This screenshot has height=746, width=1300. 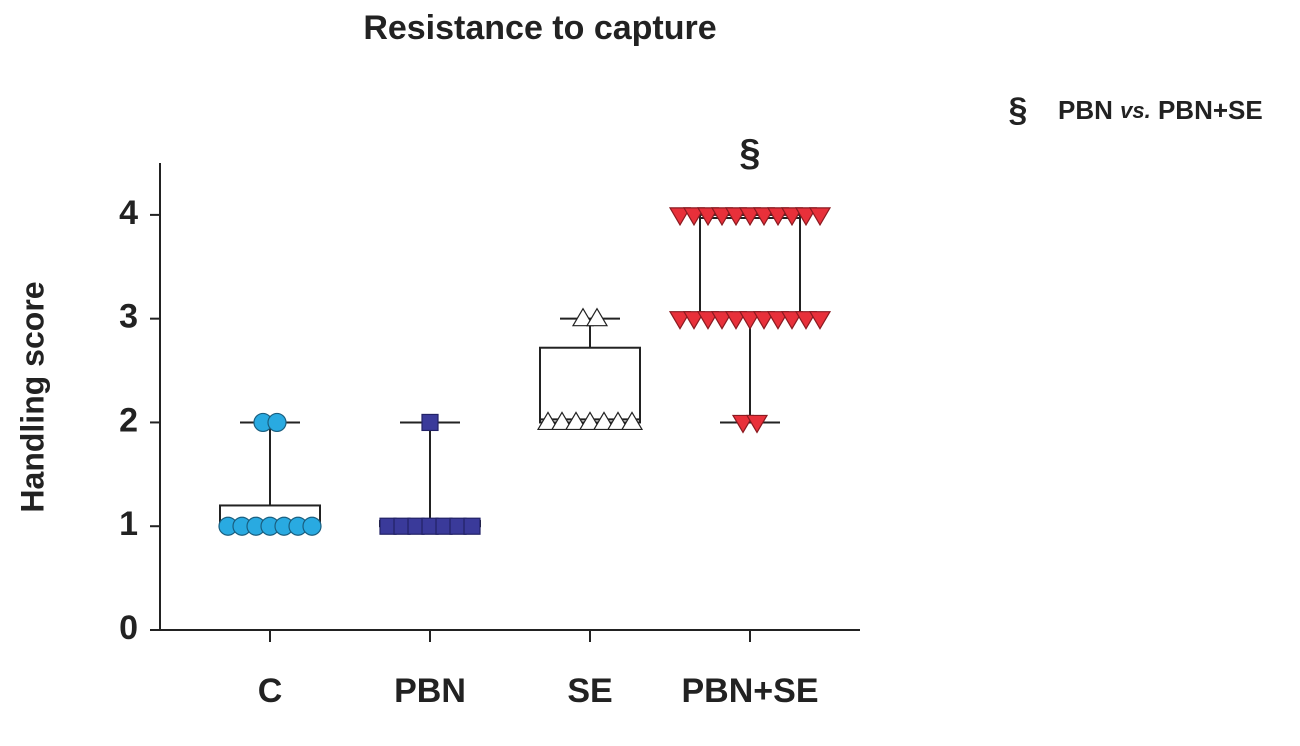 What do you see at coordinates (430, 691) in the screenshot?
I see `x-tick-label: PBN` at bounding box center [430, 691].